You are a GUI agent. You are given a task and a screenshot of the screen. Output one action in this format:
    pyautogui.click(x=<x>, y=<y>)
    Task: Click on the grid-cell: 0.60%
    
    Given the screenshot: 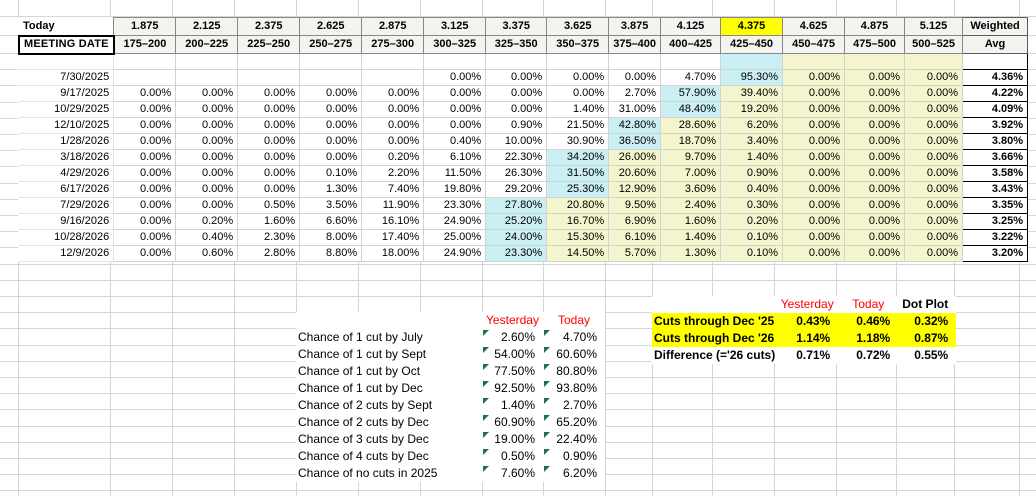 What is the action you would take?
    pyautogui.click(x=207, y=253)
    